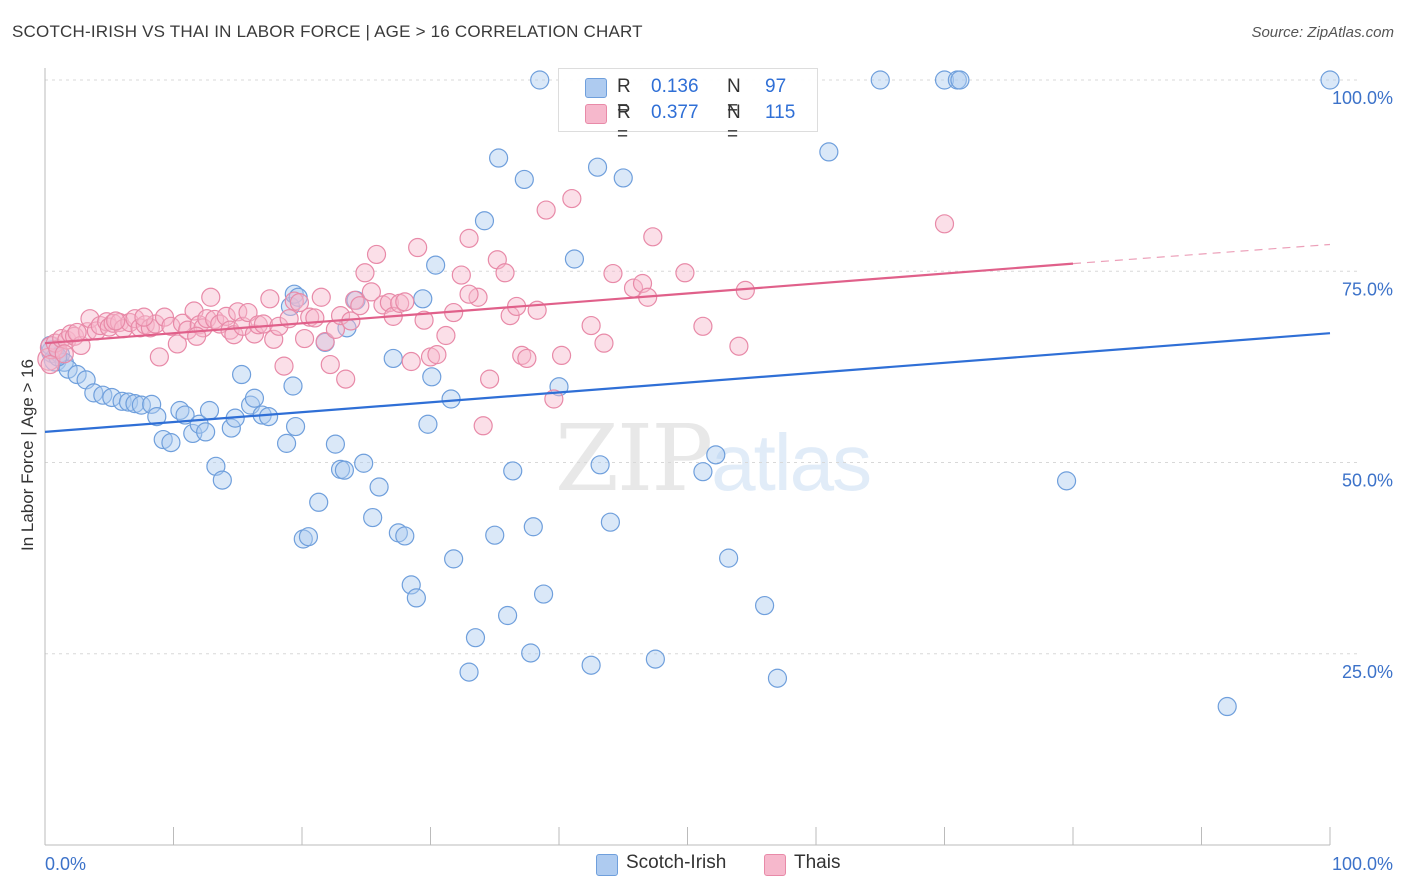  Describe the element at coordinates (1367, 481) in the screenshot. I see `y-tick-label: 50.0%` at that location.